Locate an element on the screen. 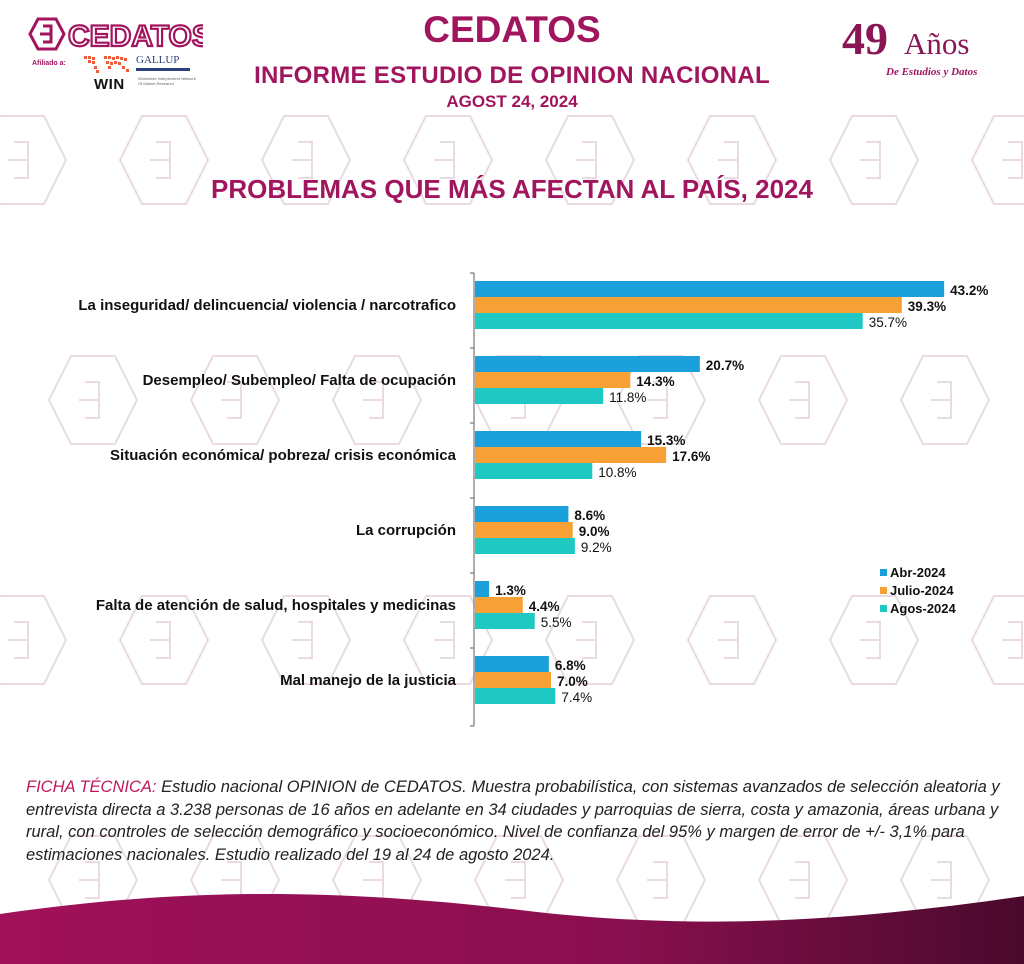  value-label: 20.7% is located at coordinates (725, 365).